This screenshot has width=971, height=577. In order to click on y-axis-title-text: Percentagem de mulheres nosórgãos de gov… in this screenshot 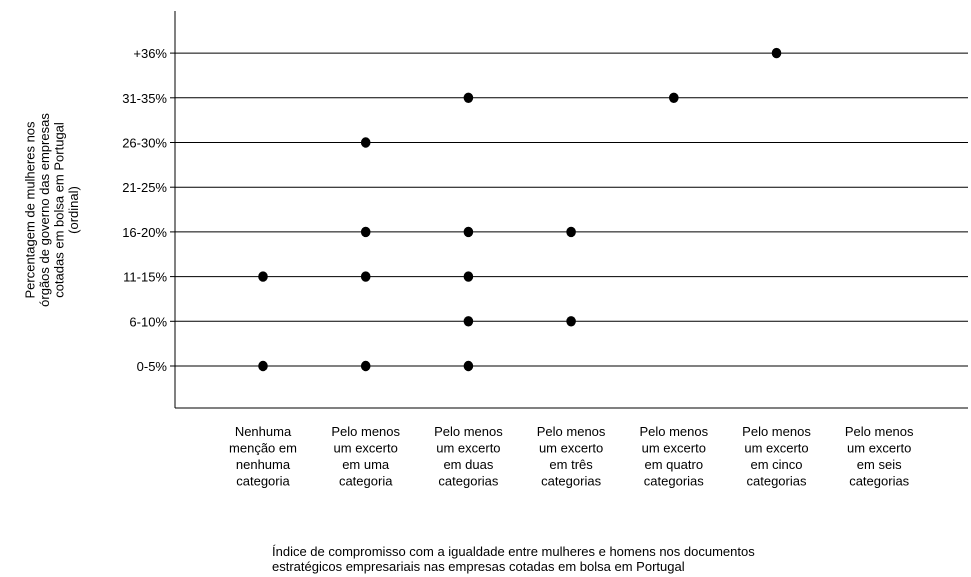, I will do `click(51, 210)`.